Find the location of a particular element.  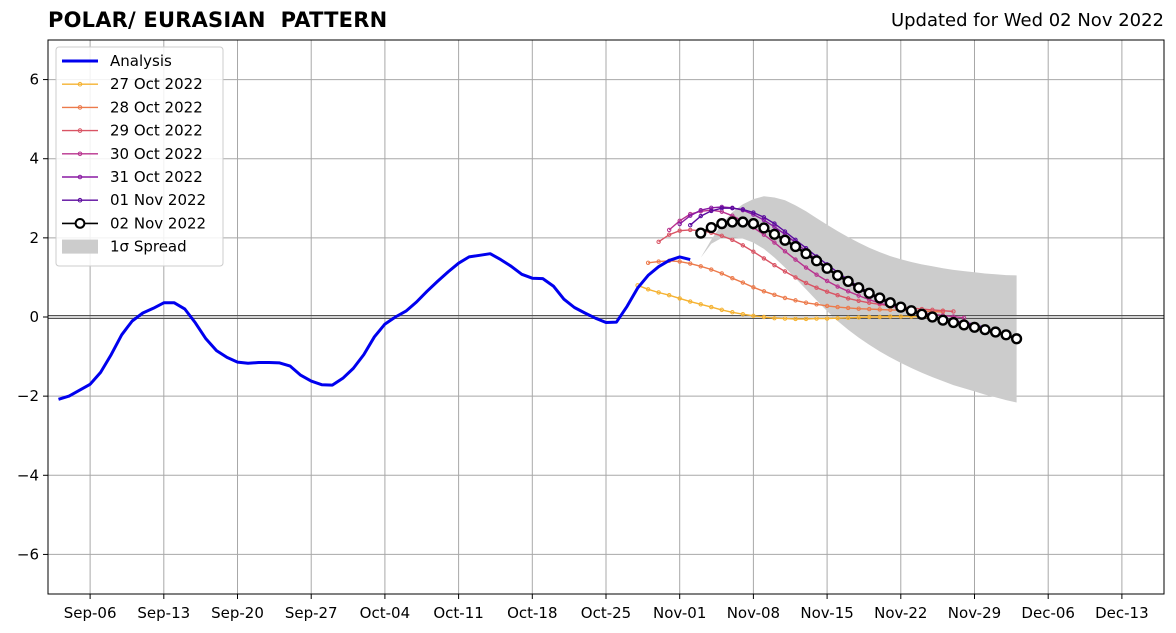

chart-title: POLAR/ EURASIAN PATTERN is located at coordinates (218, 20).